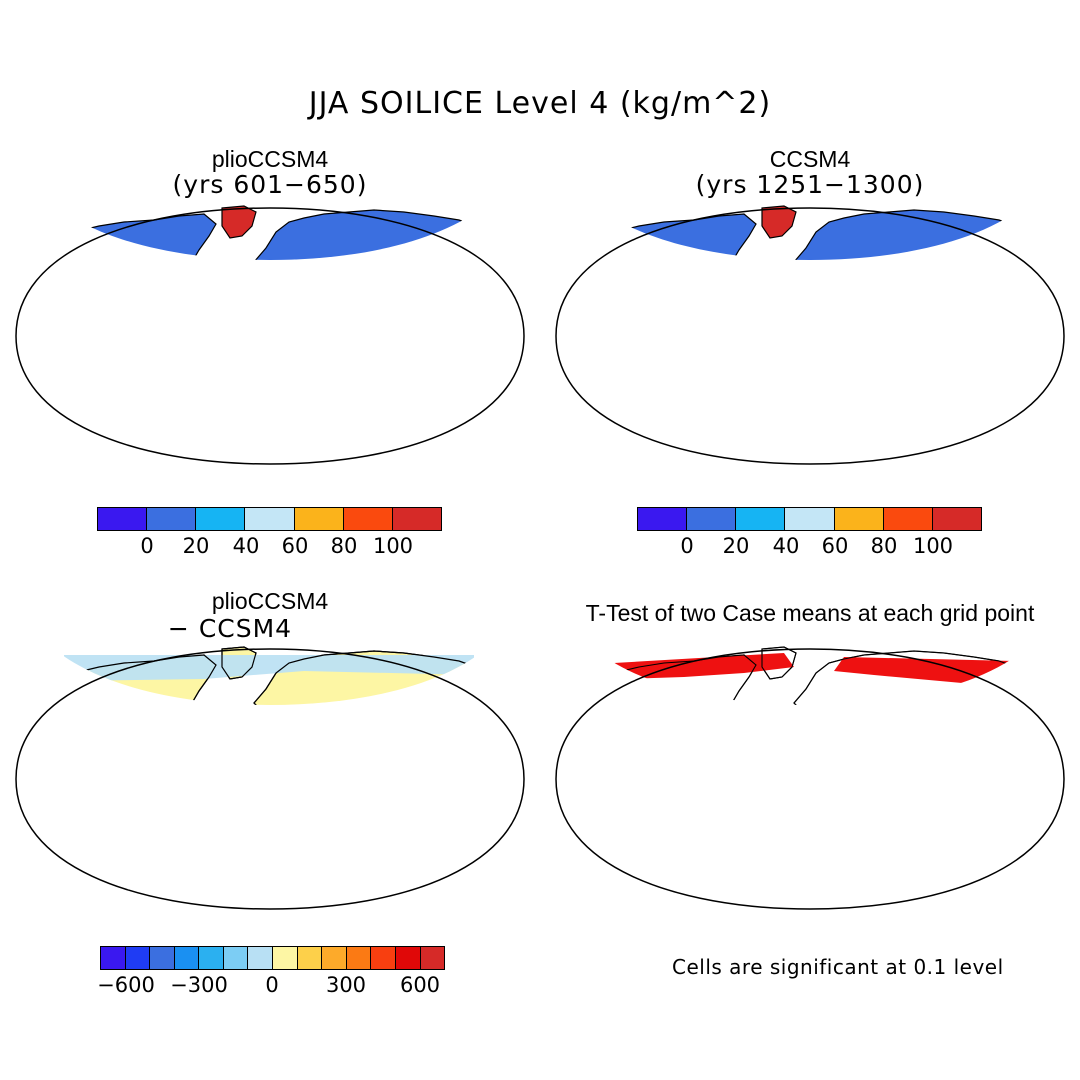 The width and height of the screenshot is (1080, 1080). Describe the element at coordinates (270, 159) in the screenshot. I see `panel-title-top-left: plioCCSM4` at that location.